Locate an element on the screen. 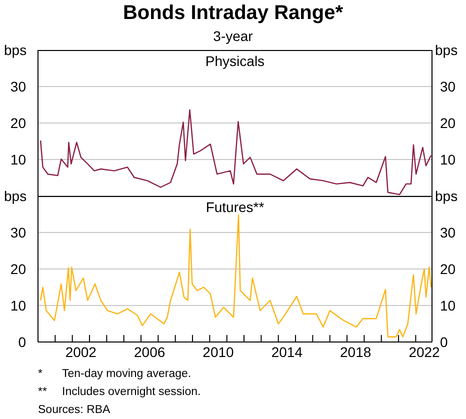  x-tick-label: 2022 is located at coordinates (424, 352).